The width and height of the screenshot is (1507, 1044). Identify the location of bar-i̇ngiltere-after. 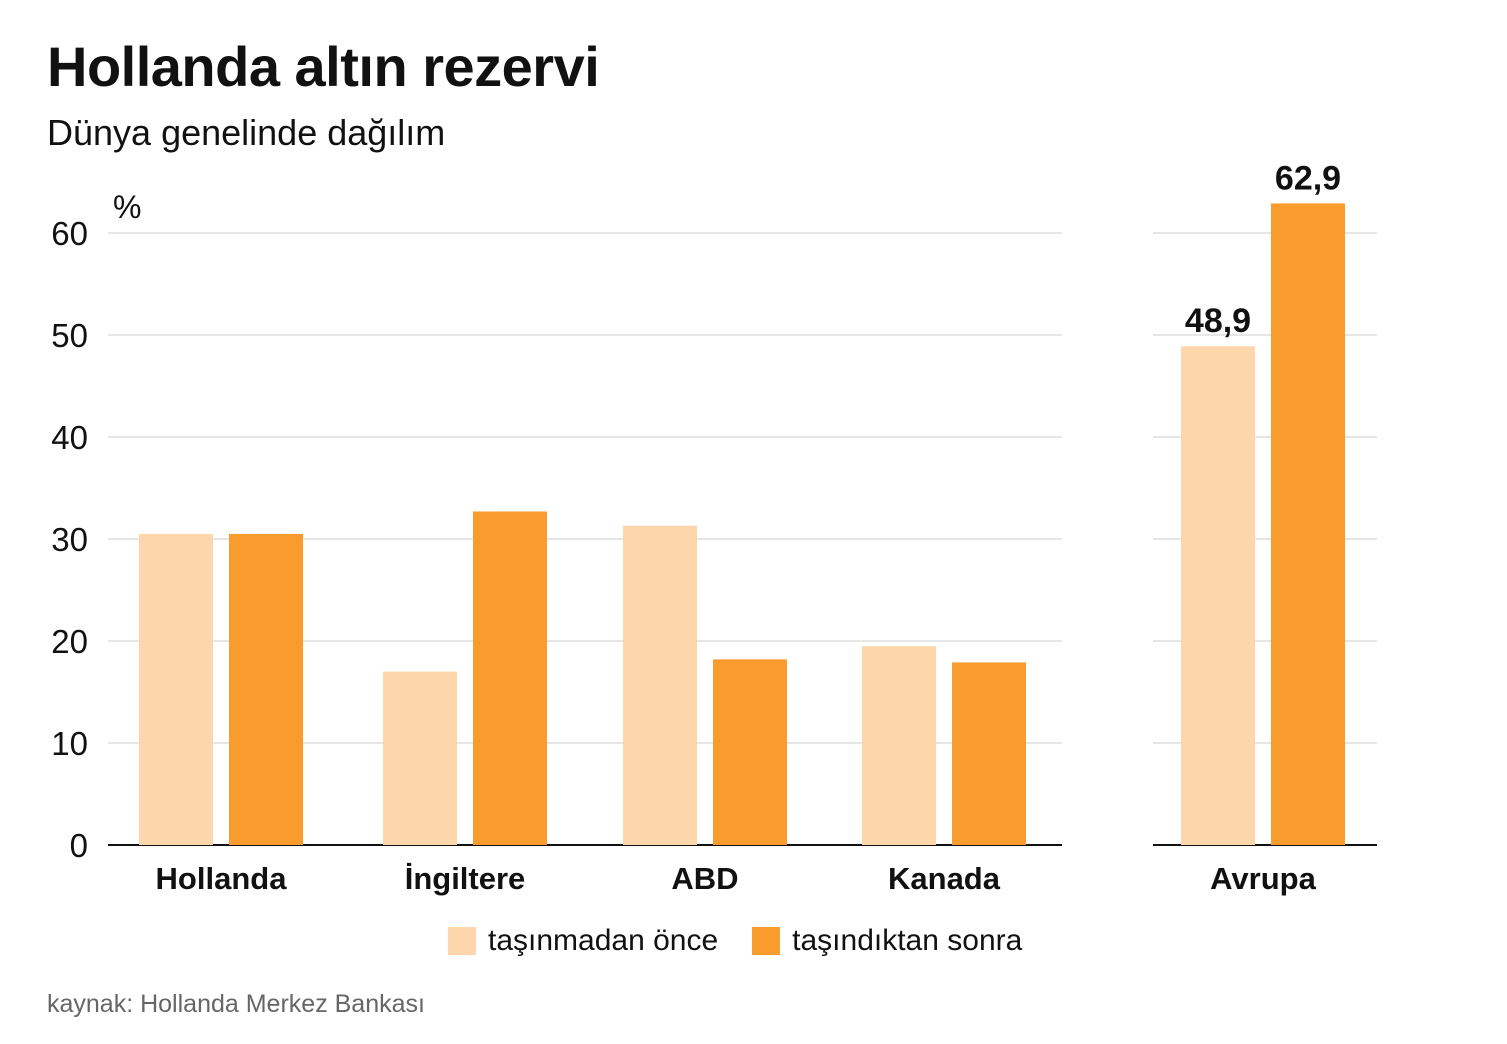
(510, 678).